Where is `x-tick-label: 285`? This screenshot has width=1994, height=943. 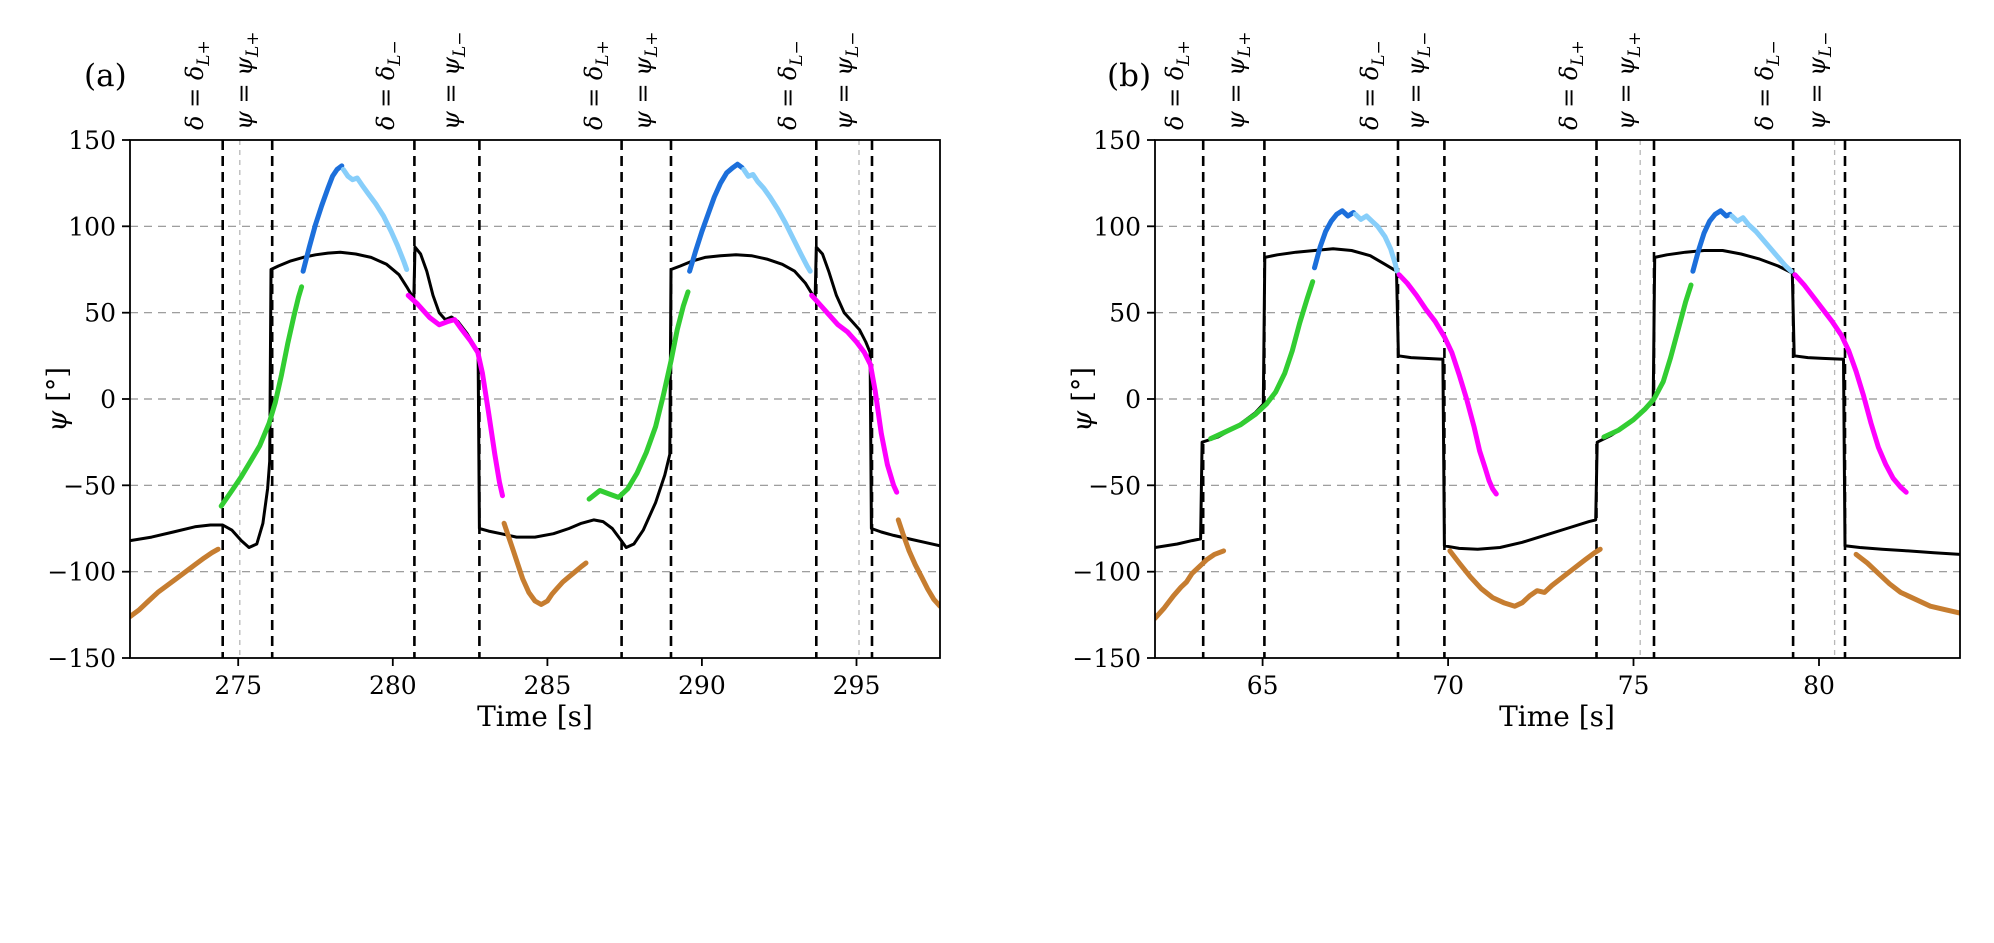
x-tick-label: 285 is located at coordinates (548, 685).